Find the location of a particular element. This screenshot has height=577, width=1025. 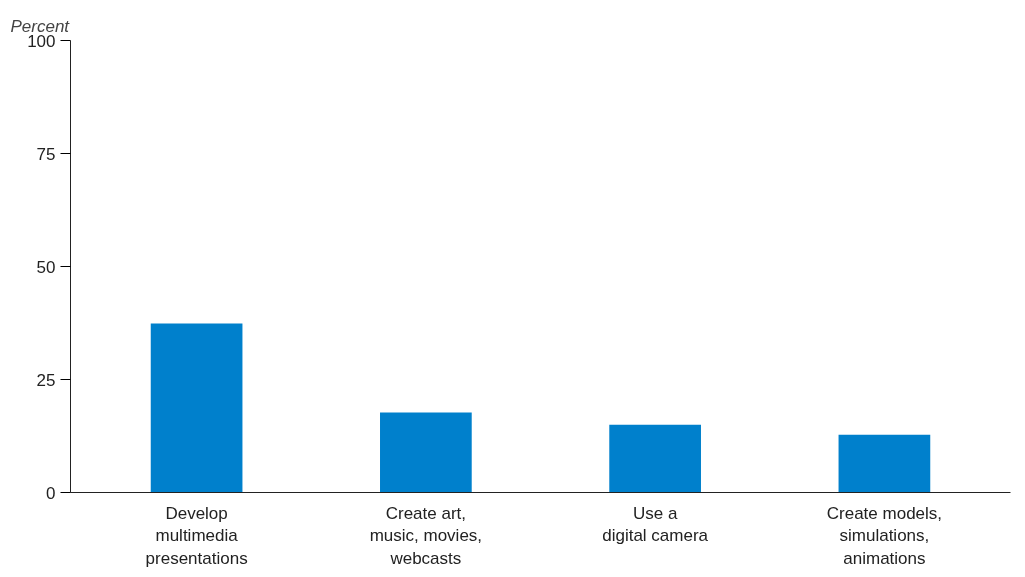

y-tick-label: 50 is located at coordinates (46, 267).